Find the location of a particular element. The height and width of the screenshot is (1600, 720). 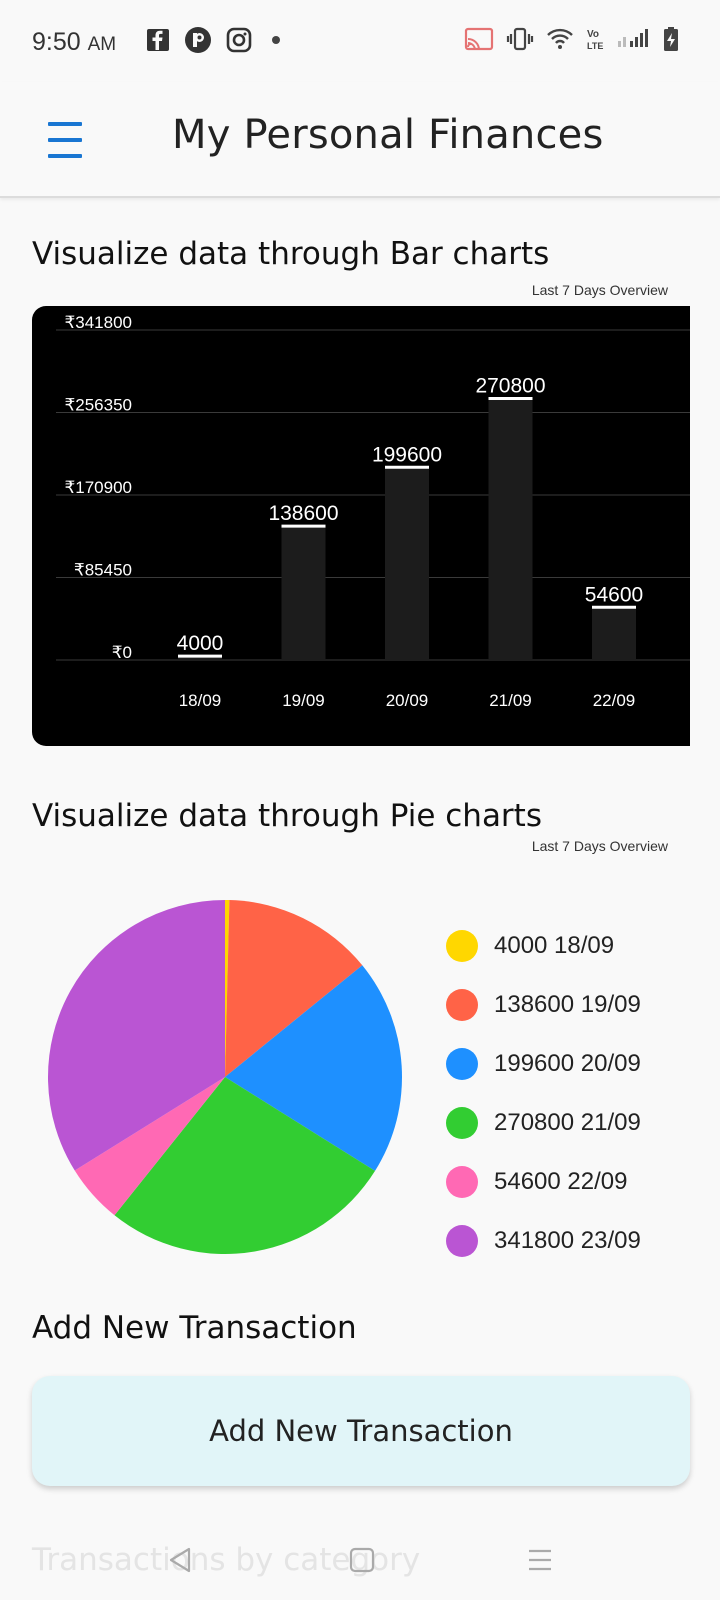

pie-chart-section-title: Visualize data through Pie charts is located at coordinates (287, 816).